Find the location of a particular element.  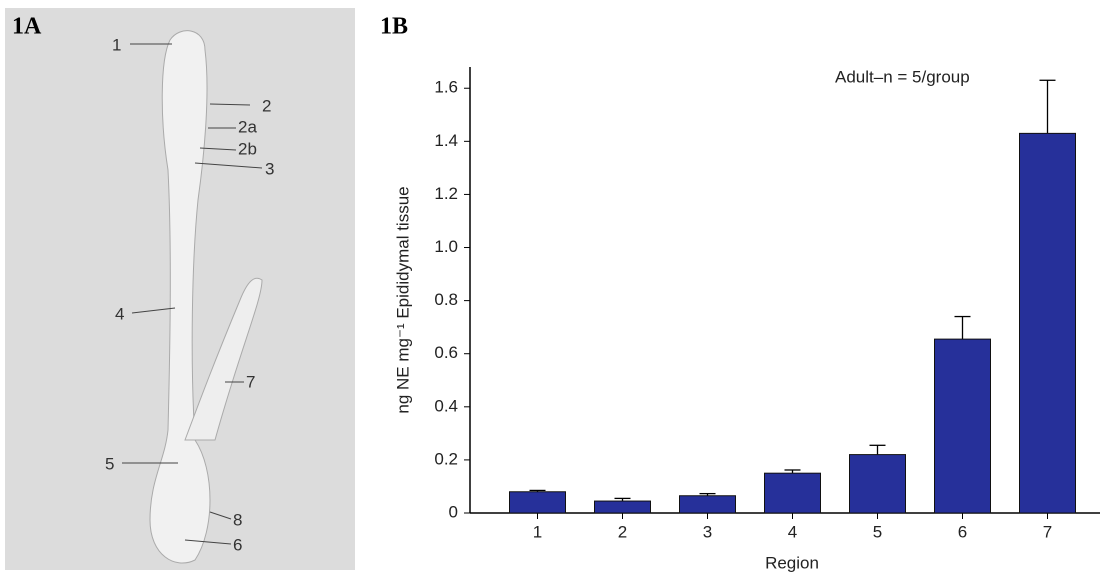

epididymis-photo is located at coordinates (180, 297).